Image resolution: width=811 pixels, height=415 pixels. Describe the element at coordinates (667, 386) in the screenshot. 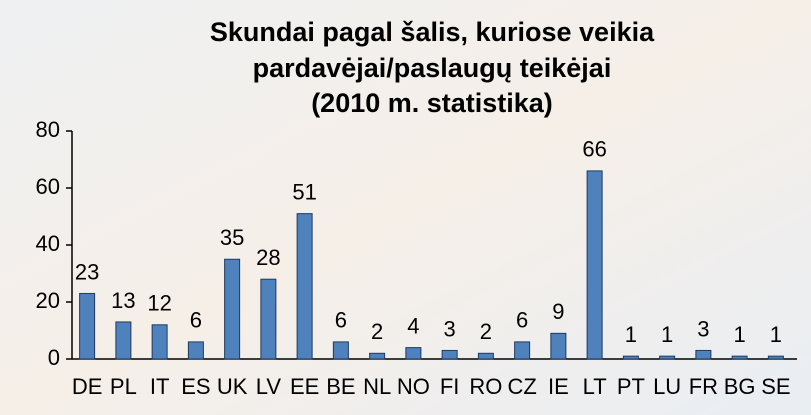

I see `x-tick-label: LU` at that location.